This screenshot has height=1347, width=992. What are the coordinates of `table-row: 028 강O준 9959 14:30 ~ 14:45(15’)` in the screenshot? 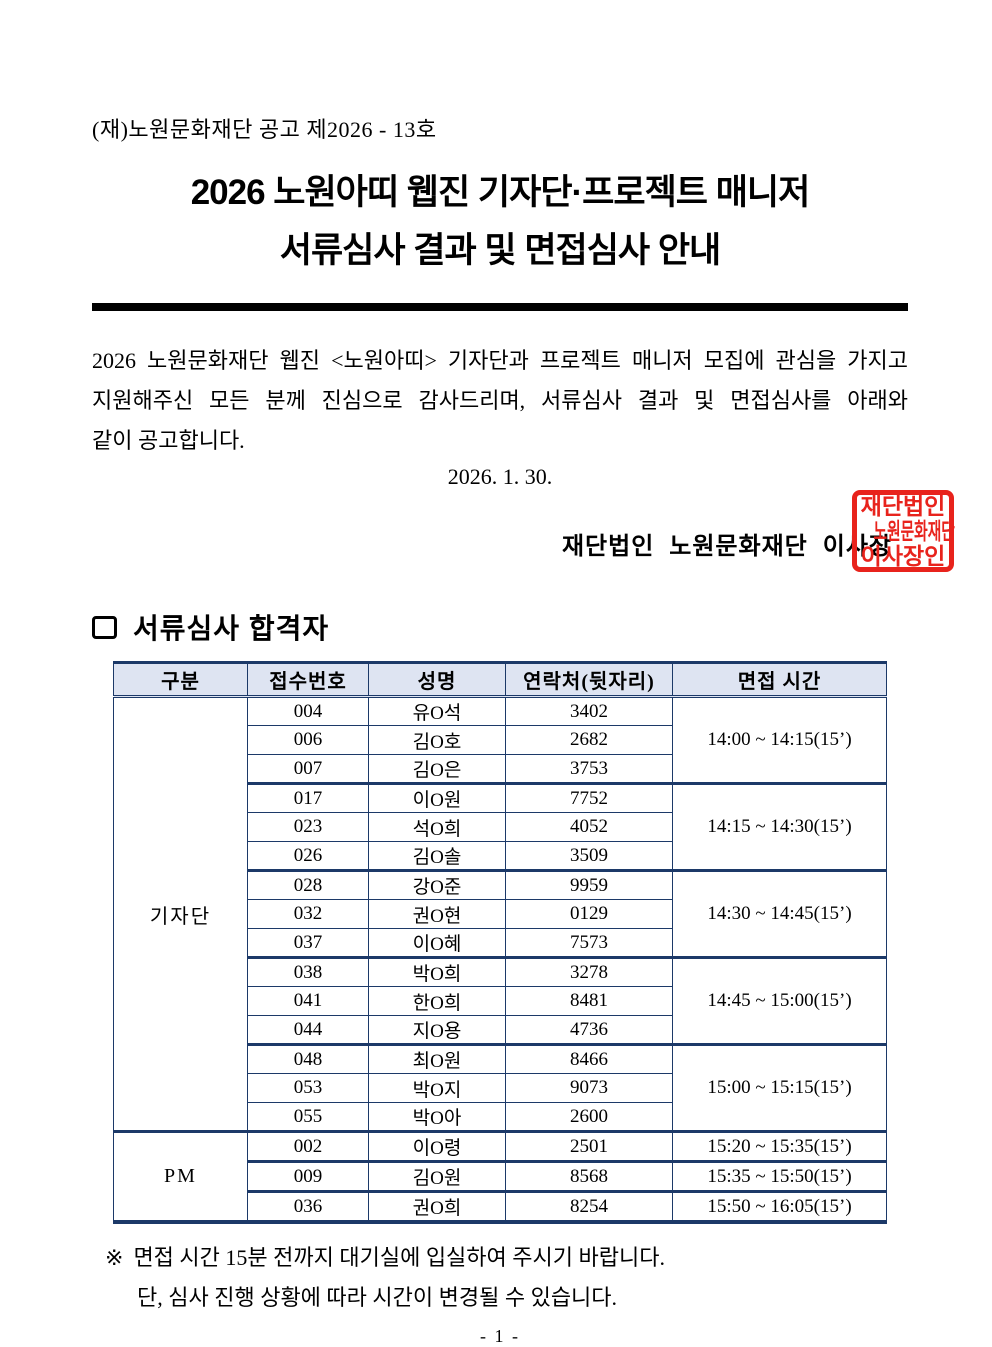 It's located at (500, 914).